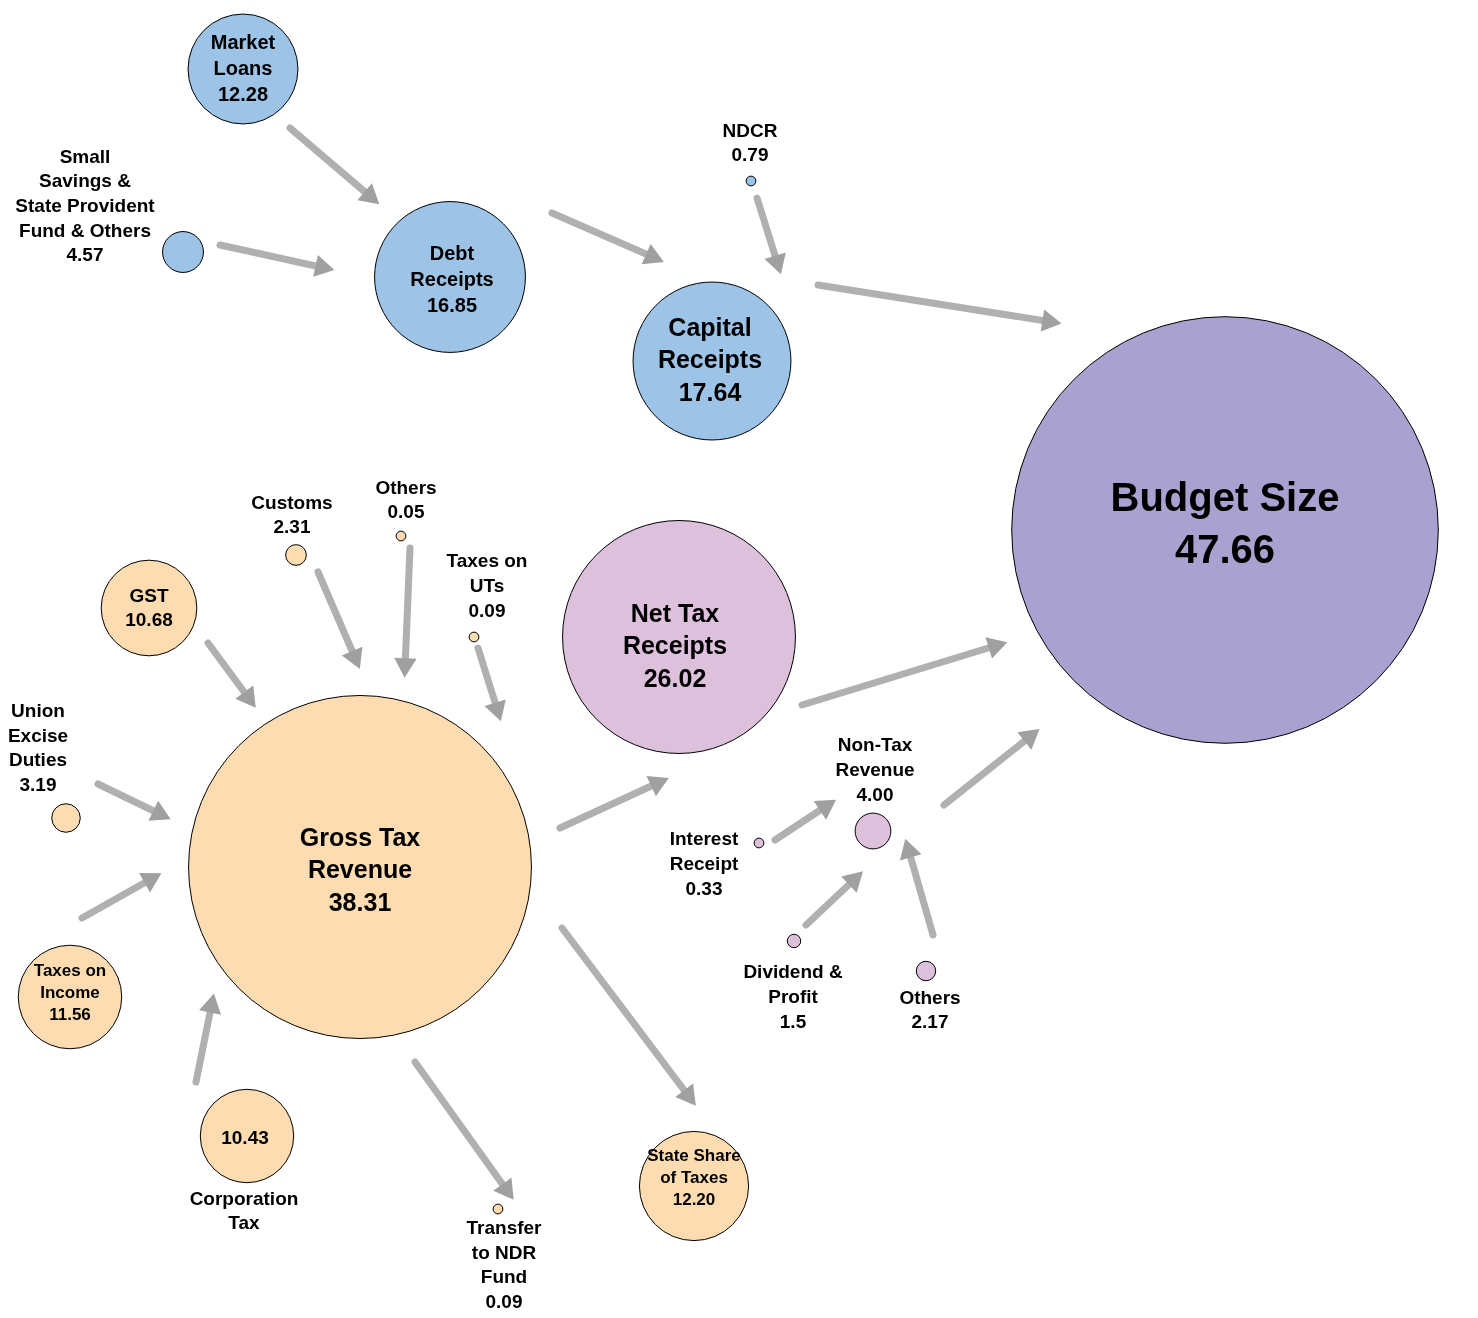  I want to click on category-label: Small Savings & State Provident Fund & Others, so click(85, 193).